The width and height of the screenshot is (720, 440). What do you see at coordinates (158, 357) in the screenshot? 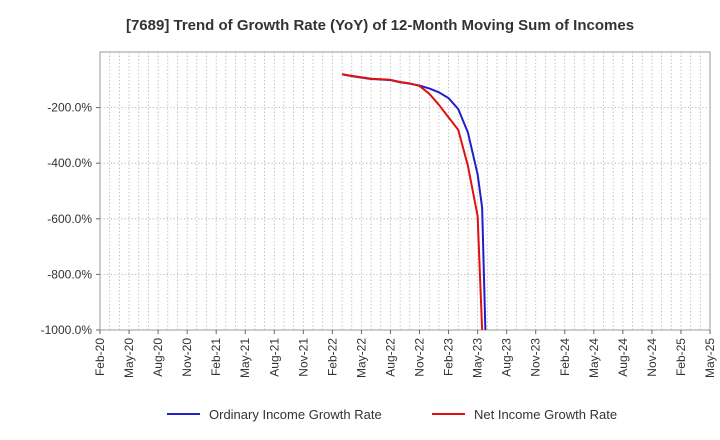
I see `x-tick-label: Aug-20` at bounding box center [158, 357].